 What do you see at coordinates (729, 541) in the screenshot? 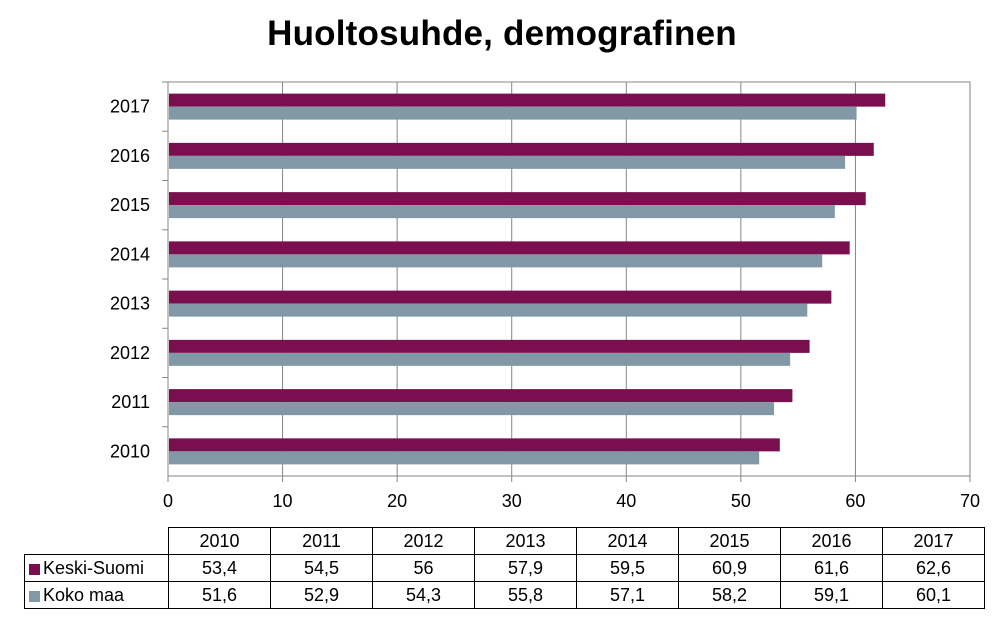
I see `table-header-2015: 2015` at bounding box center [729, 541].